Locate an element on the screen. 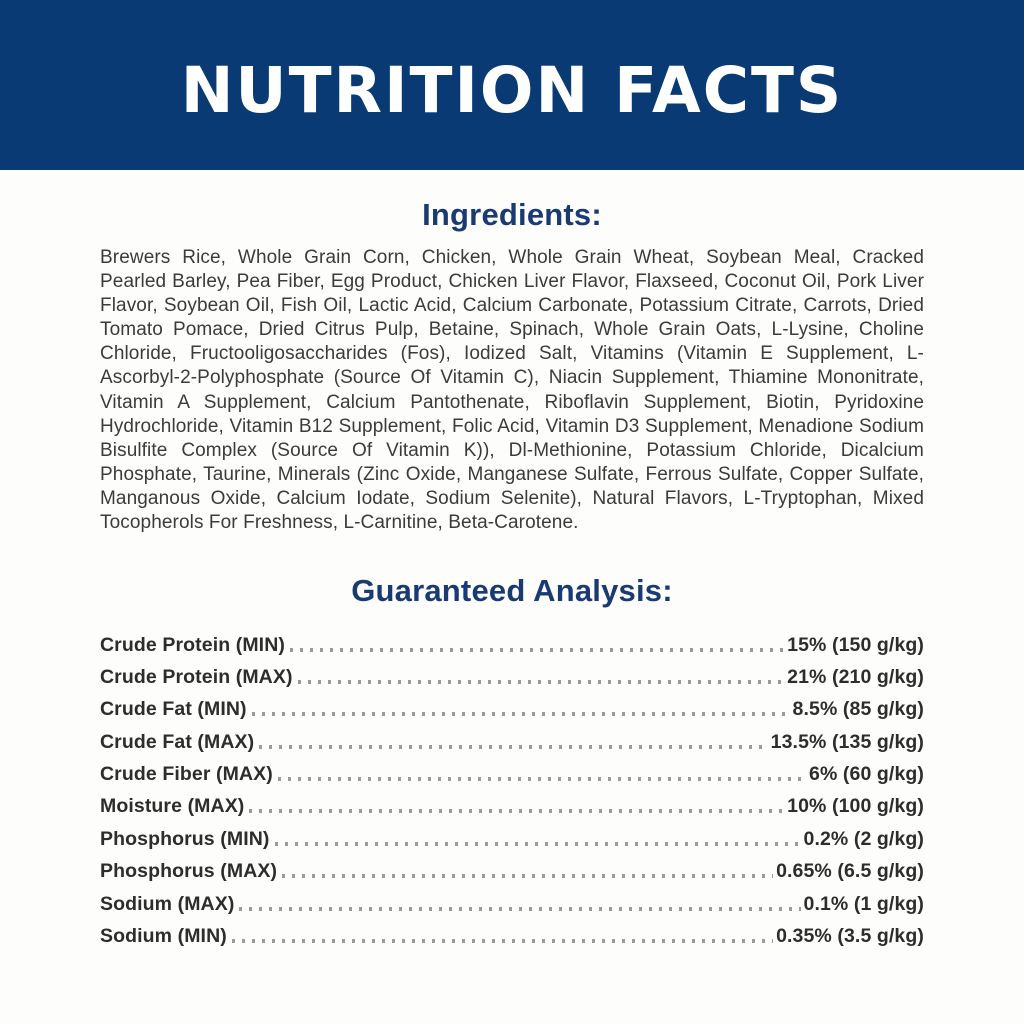  analysis-row-label: Crude Fat (MIN) is located at coordinates (173, 709).